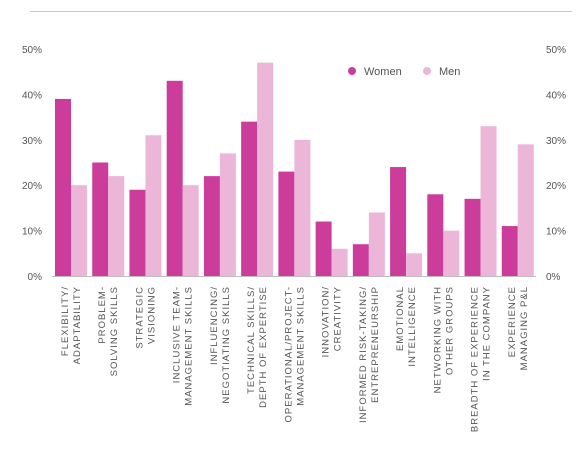  What do you see at coordinates (65, 321) in the screenshot?
I see `category-label: FLEXIBILITY/` at bounding box center [65, 321].